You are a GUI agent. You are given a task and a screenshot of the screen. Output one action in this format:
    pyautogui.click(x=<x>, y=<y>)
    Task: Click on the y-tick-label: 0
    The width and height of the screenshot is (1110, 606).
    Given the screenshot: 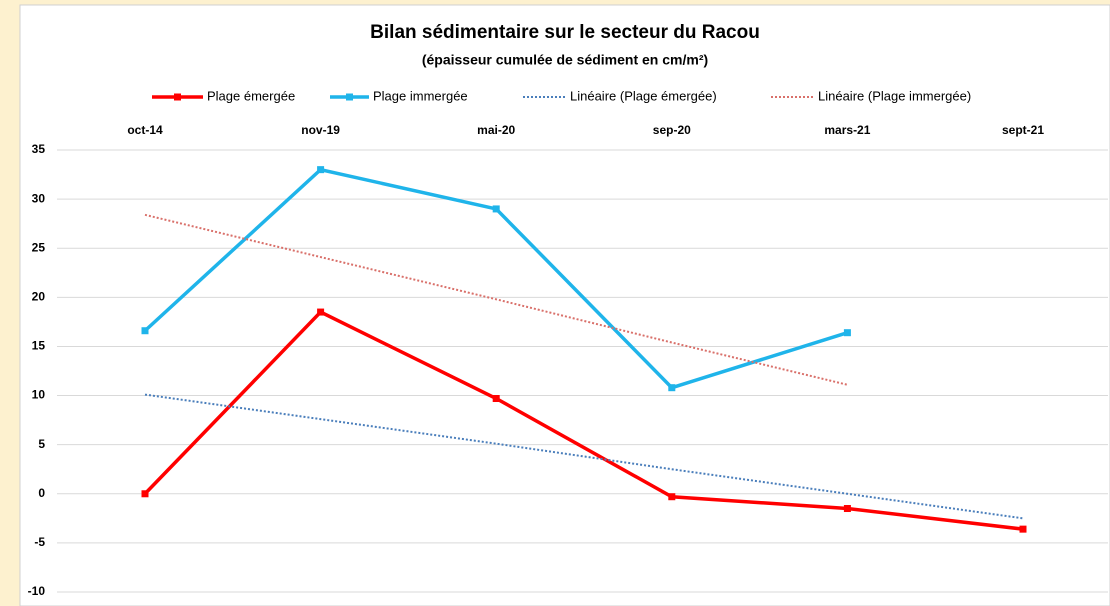 What is the action you would take?
    pyautogui.click(x=41, y=493)
    